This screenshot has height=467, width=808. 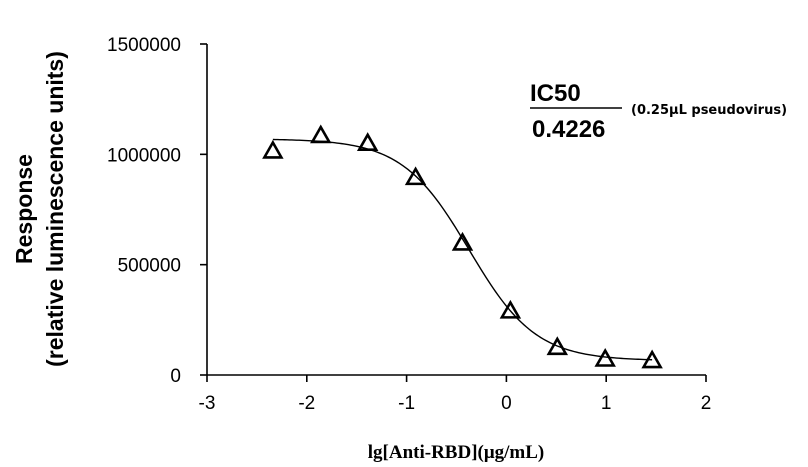 I want to click on y-axis-label-line2: (relative luminescence units), so click(x=55, y=209).